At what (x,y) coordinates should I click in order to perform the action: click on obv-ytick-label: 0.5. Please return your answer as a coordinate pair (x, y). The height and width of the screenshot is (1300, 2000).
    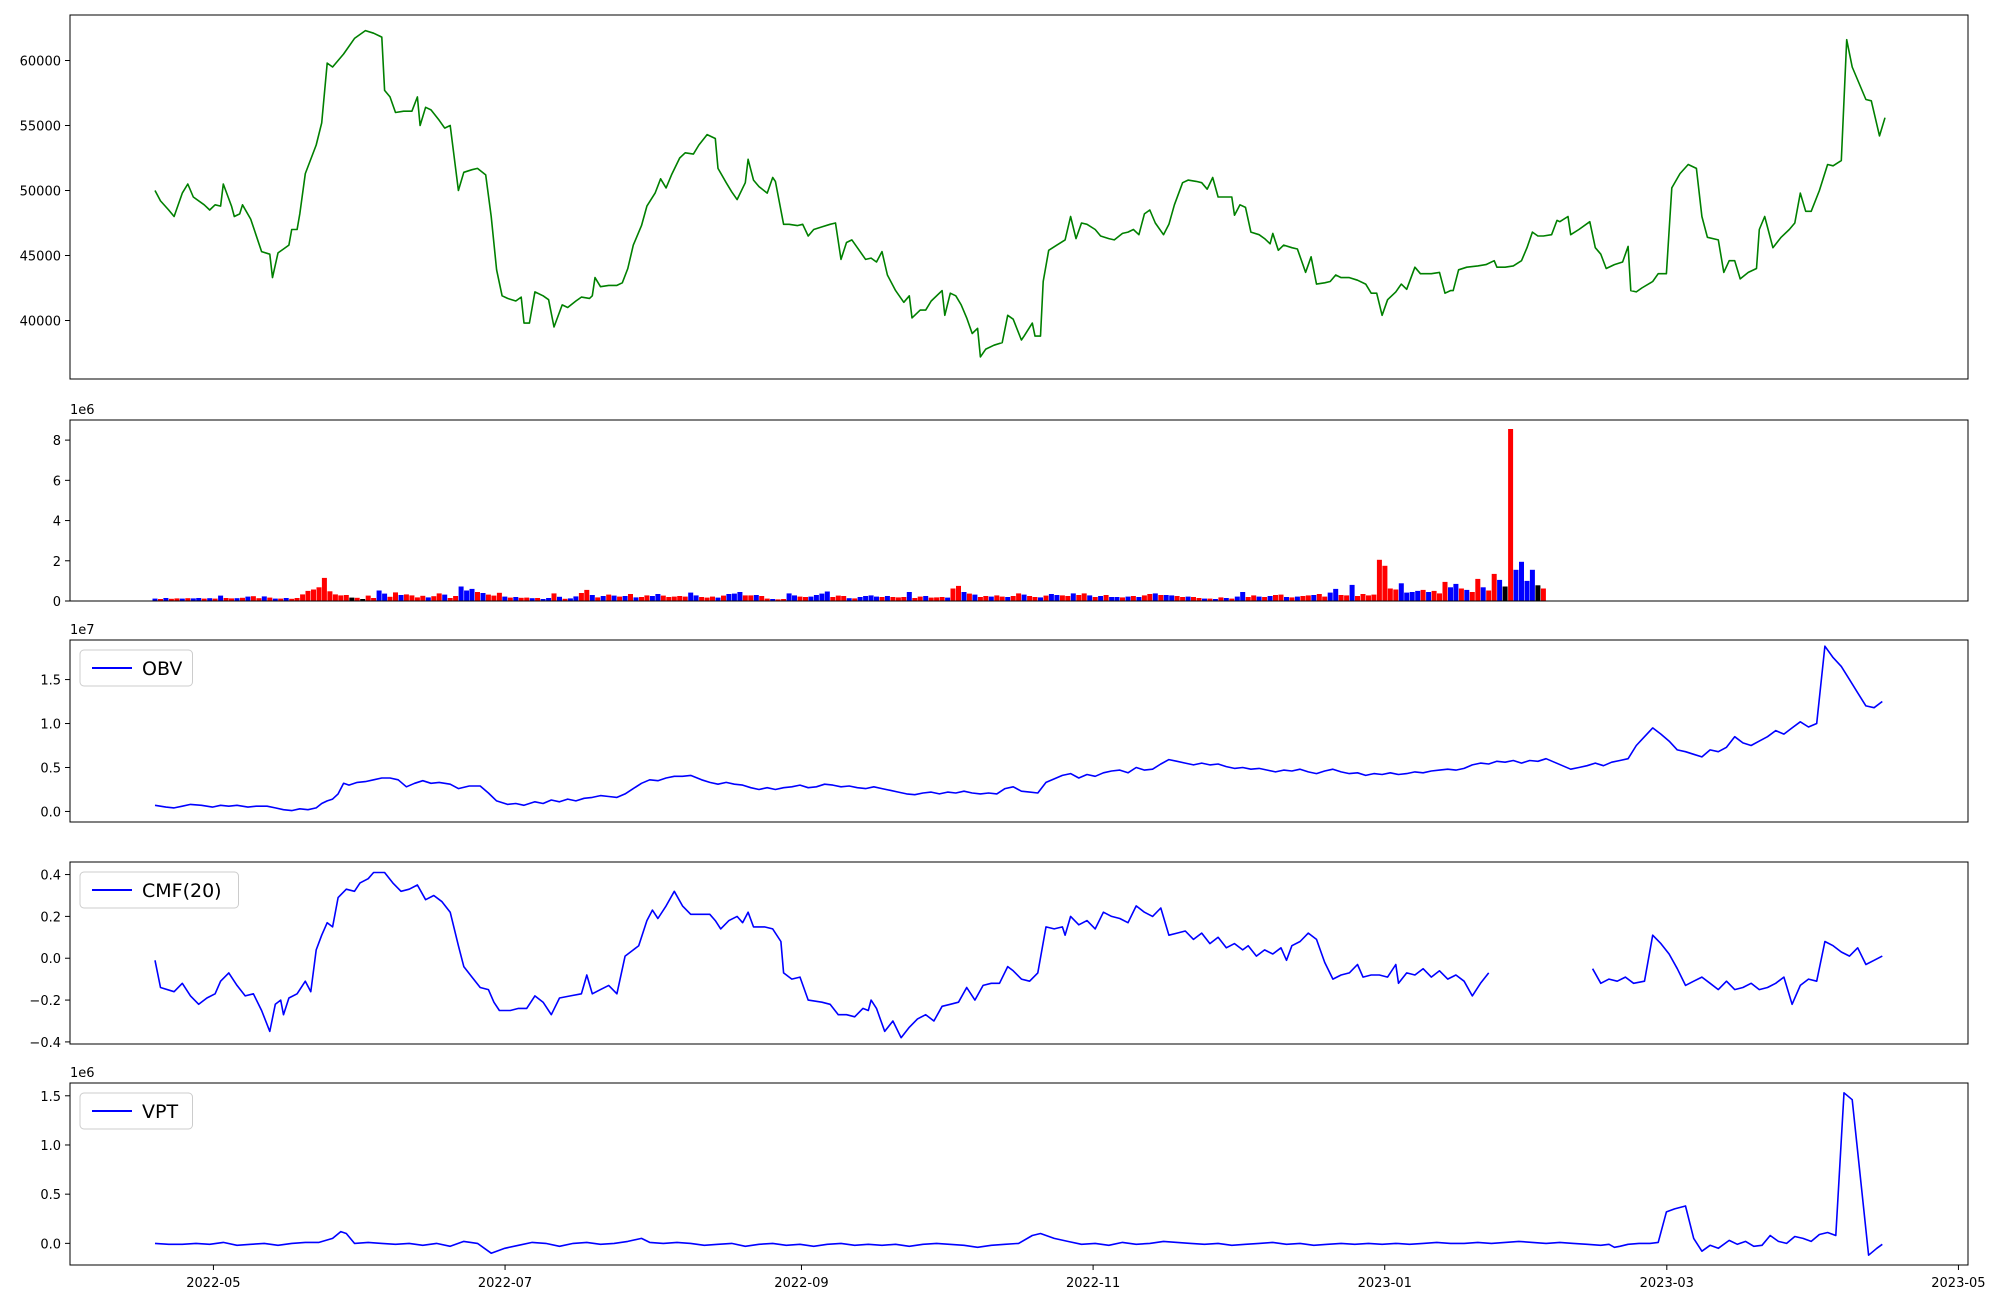
    Looking at the image, I should click on (50, 768).